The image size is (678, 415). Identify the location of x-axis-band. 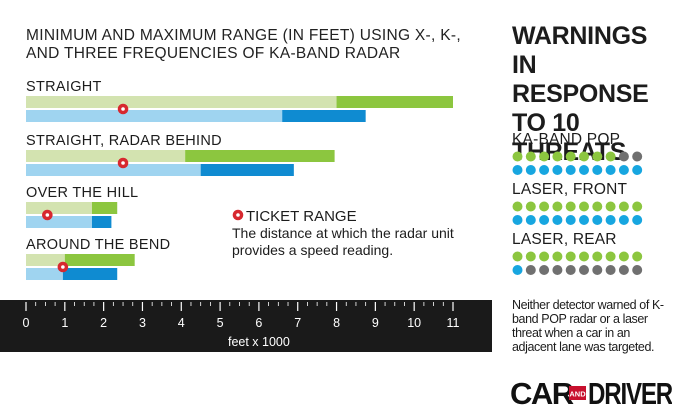
(246, 326).